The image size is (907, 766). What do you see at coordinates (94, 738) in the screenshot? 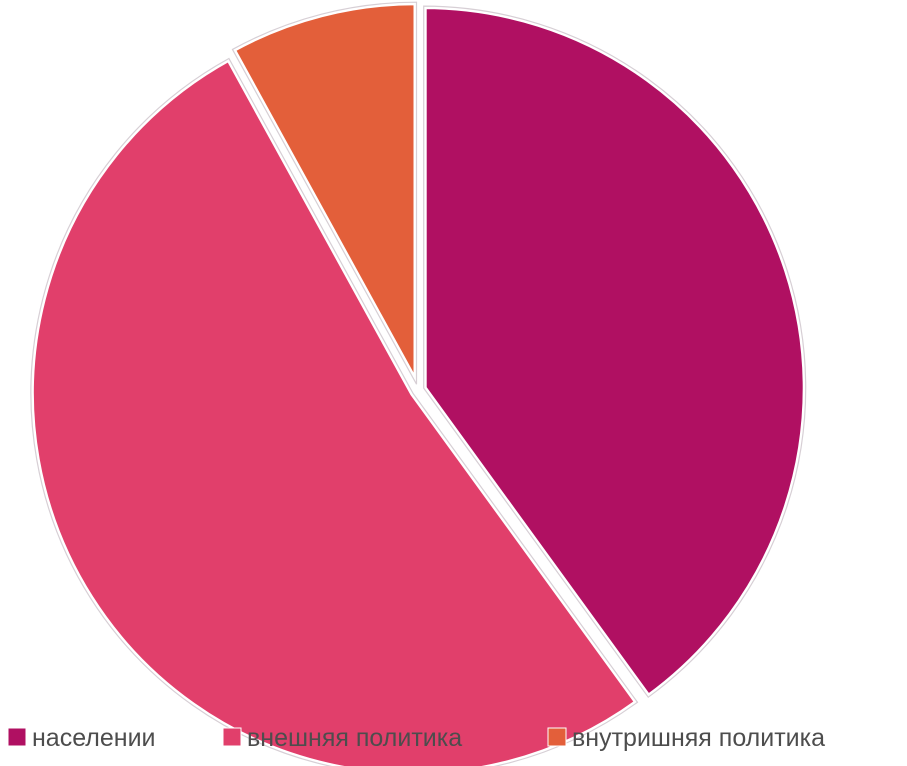
I see `legend-label-1: населении` at bounding box center [94, 738].